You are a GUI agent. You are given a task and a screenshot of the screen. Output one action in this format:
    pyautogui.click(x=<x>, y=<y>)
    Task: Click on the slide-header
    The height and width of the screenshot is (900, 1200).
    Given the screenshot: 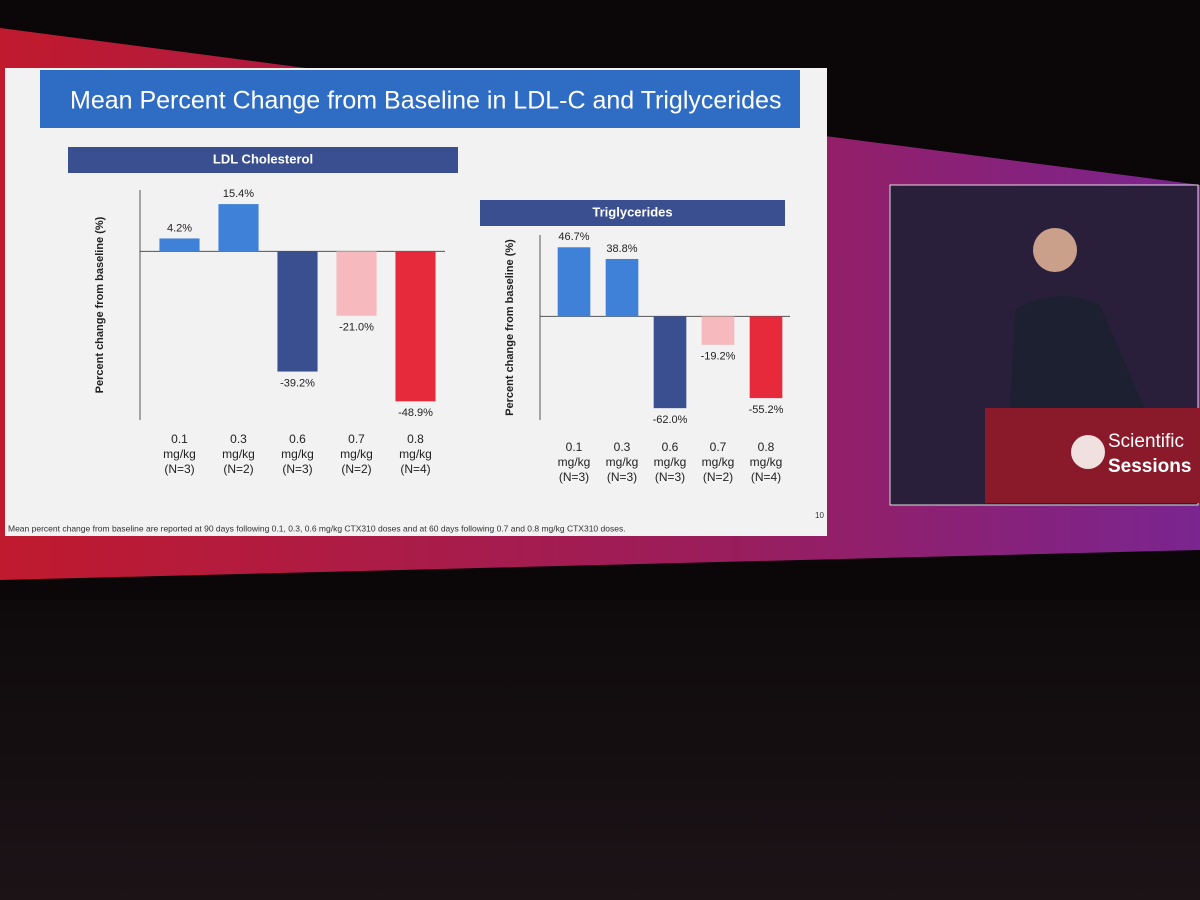 What is the action you would take?
    pyautogui.click(x=420, y=99)
    